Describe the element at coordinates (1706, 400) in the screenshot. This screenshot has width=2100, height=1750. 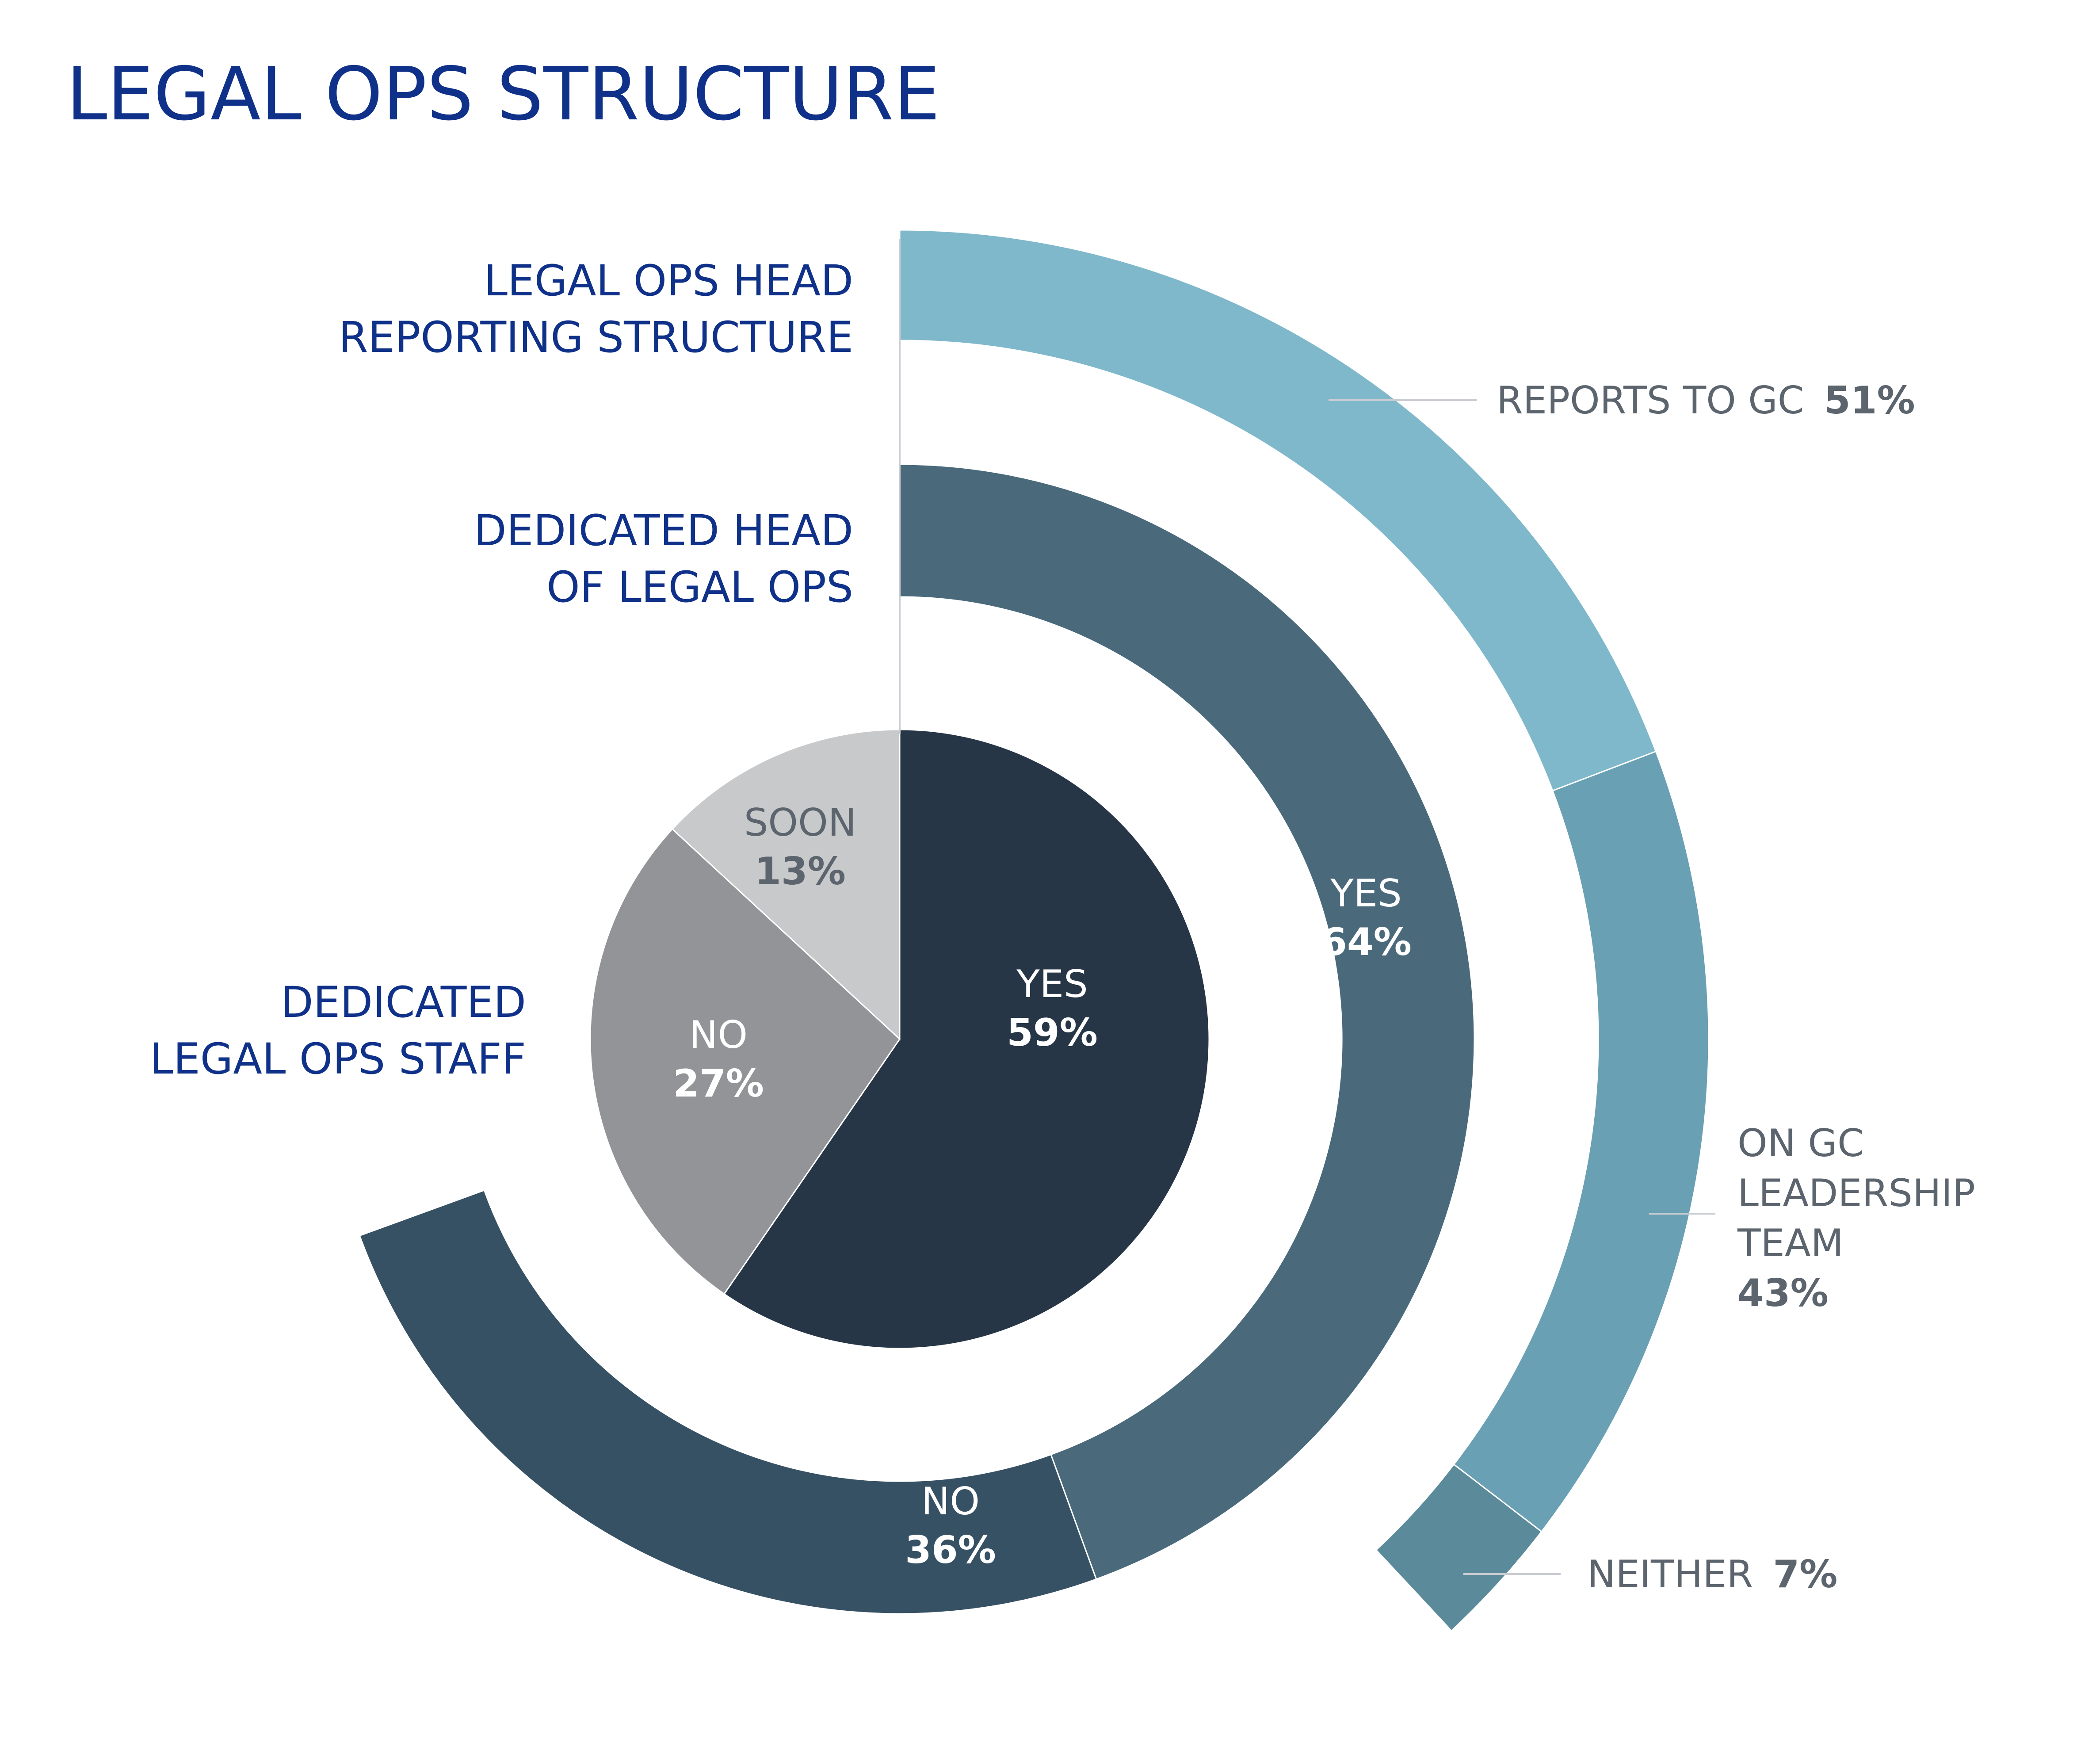
I see `reports-to-gc-label: REPORTS TO GC 51%` at that location.